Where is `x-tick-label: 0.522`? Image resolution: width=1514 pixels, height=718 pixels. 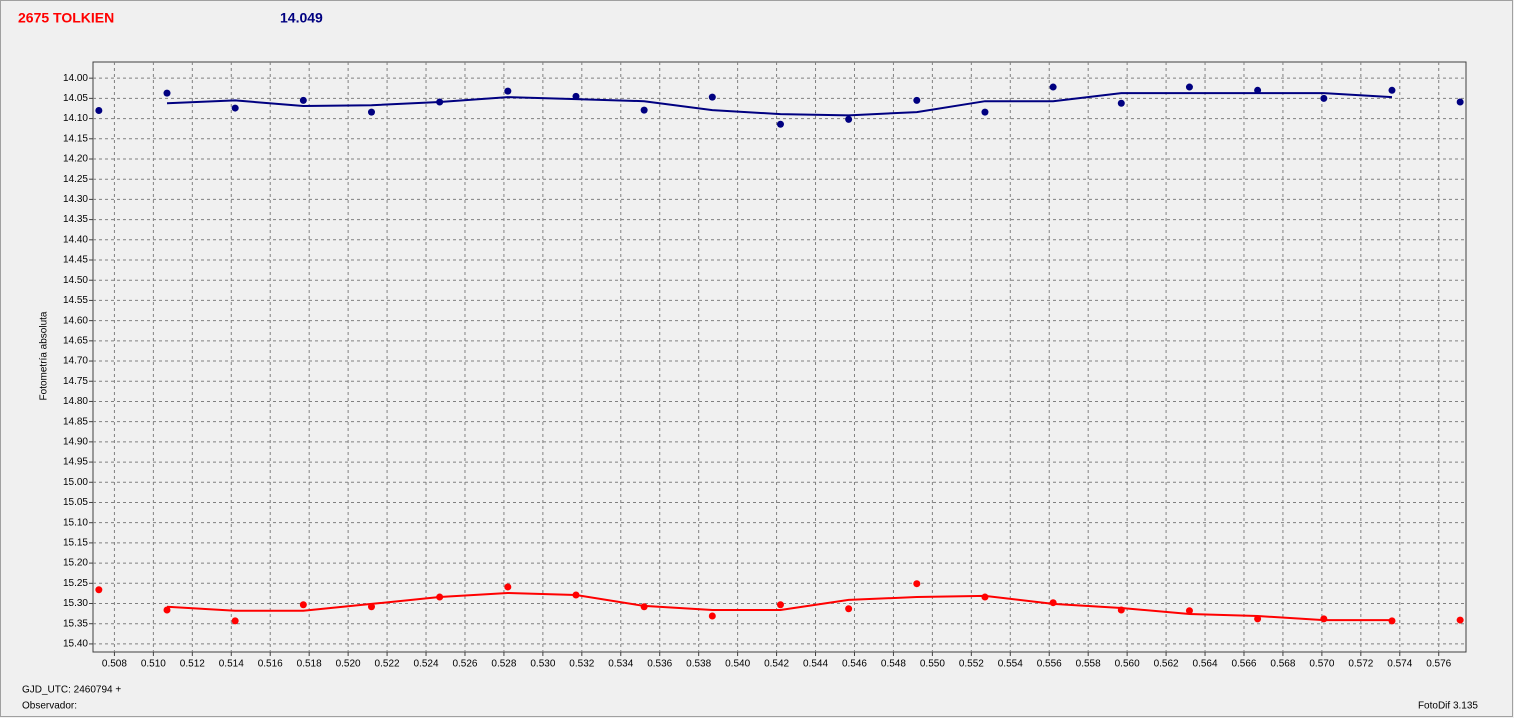
x-tick-label: 0.522 is located at coordinates (387, 664).